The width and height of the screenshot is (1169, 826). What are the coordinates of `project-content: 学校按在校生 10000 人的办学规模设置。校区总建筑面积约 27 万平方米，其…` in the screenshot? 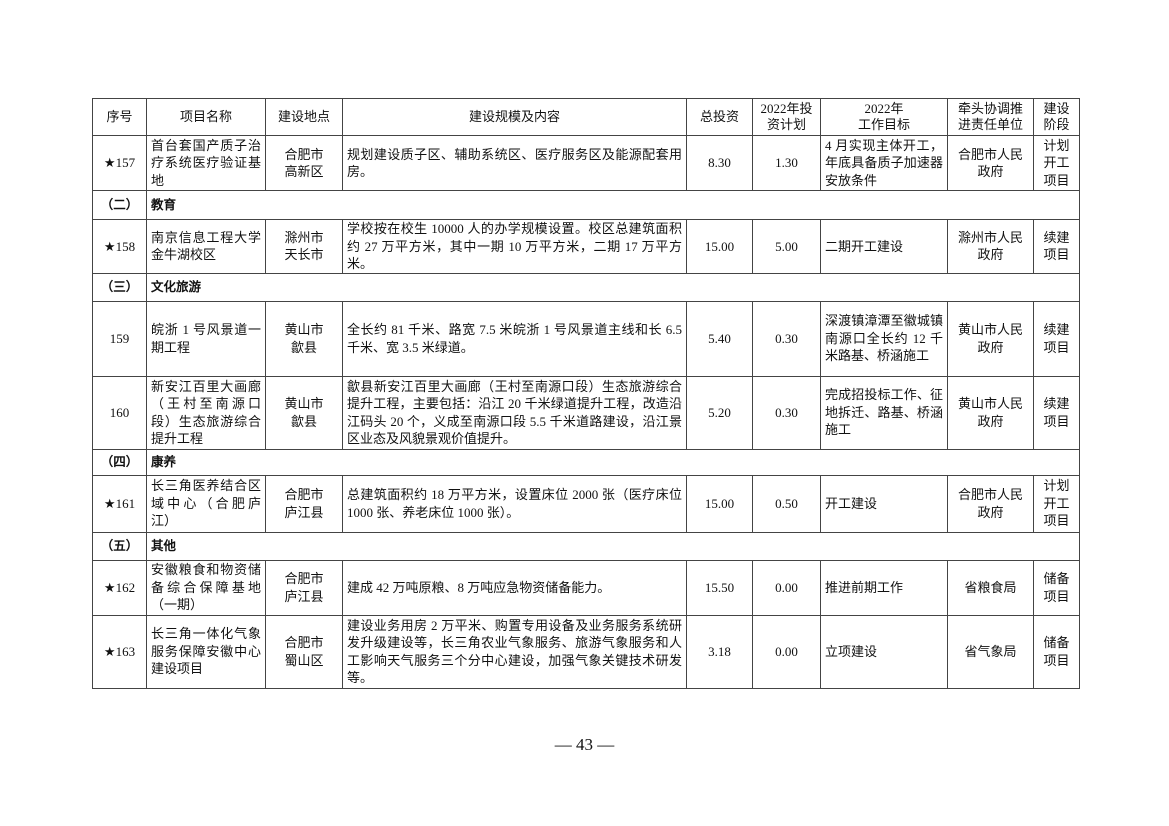 It's located at (514, 246).